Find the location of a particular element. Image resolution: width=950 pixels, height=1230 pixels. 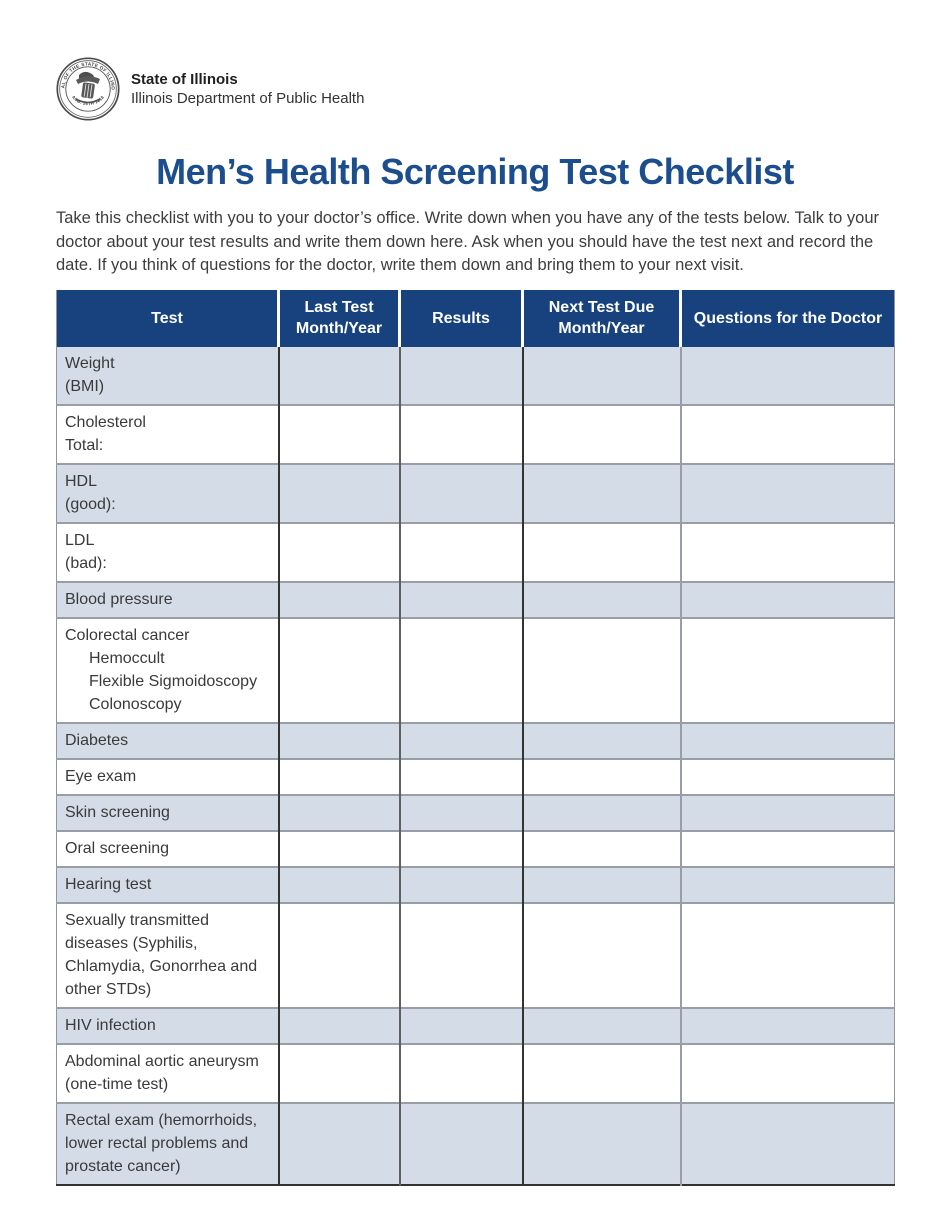

table-row: Weight (BMI) is located at coordinates (475, 375).